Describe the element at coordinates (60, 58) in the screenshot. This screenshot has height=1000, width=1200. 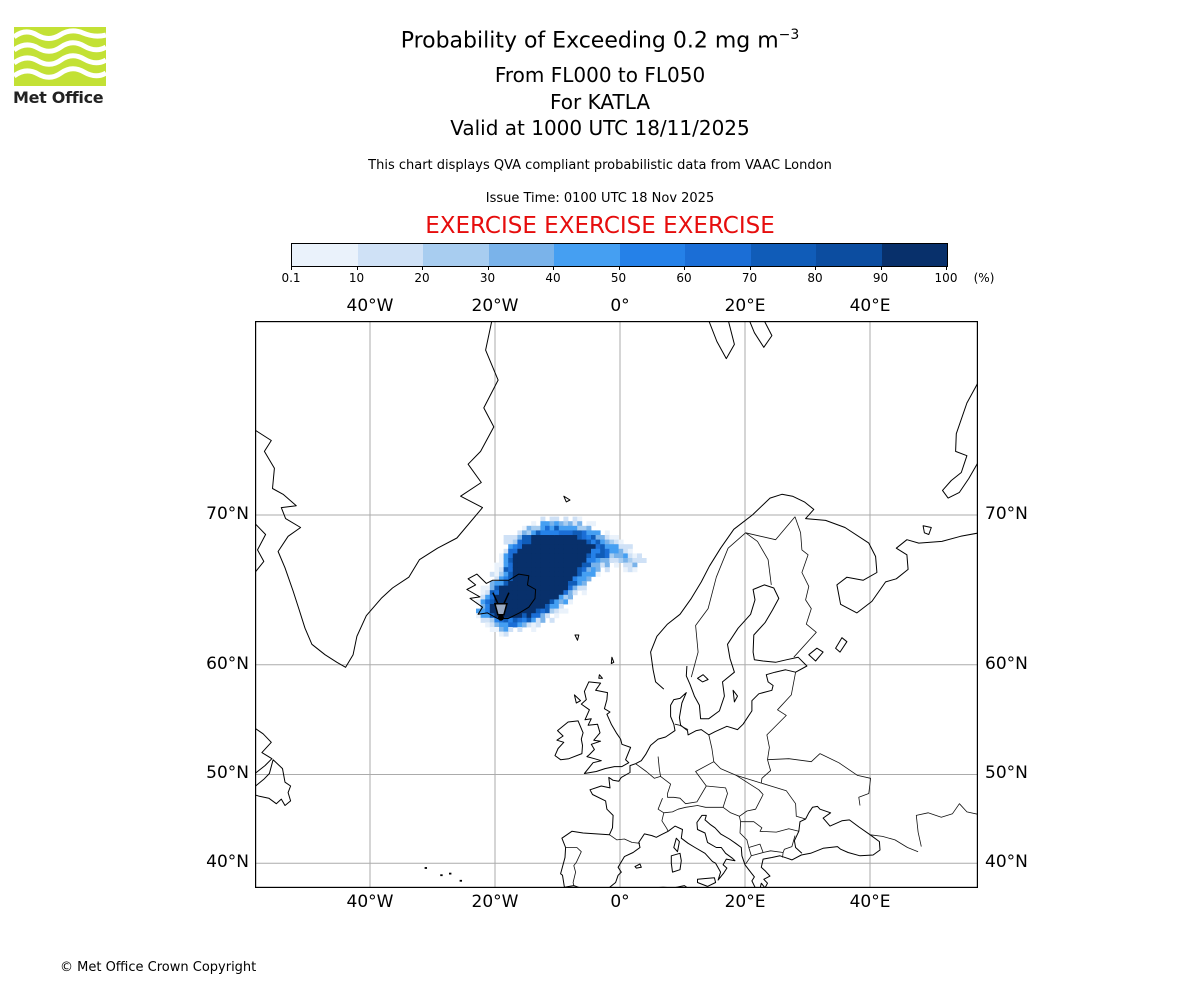
I see `met-office-logo` at that location.